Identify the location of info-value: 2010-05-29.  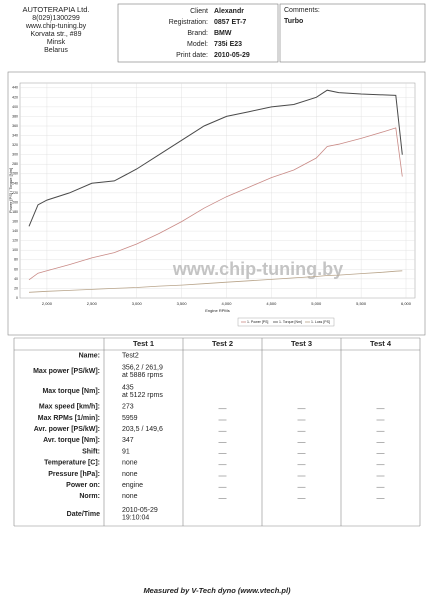
(232, 55).